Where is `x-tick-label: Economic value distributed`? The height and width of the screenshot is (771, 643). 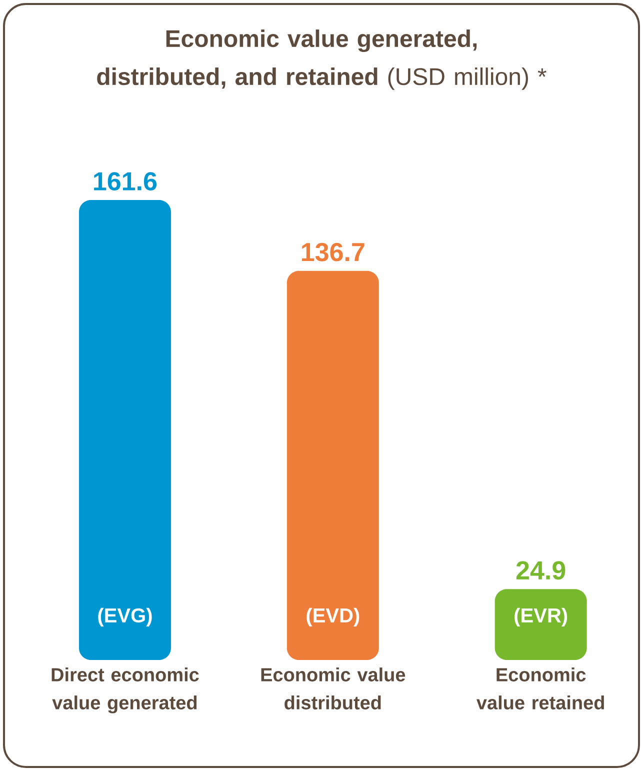
x-tick-label: Economic value distributed is located at coordinates (333, 689).